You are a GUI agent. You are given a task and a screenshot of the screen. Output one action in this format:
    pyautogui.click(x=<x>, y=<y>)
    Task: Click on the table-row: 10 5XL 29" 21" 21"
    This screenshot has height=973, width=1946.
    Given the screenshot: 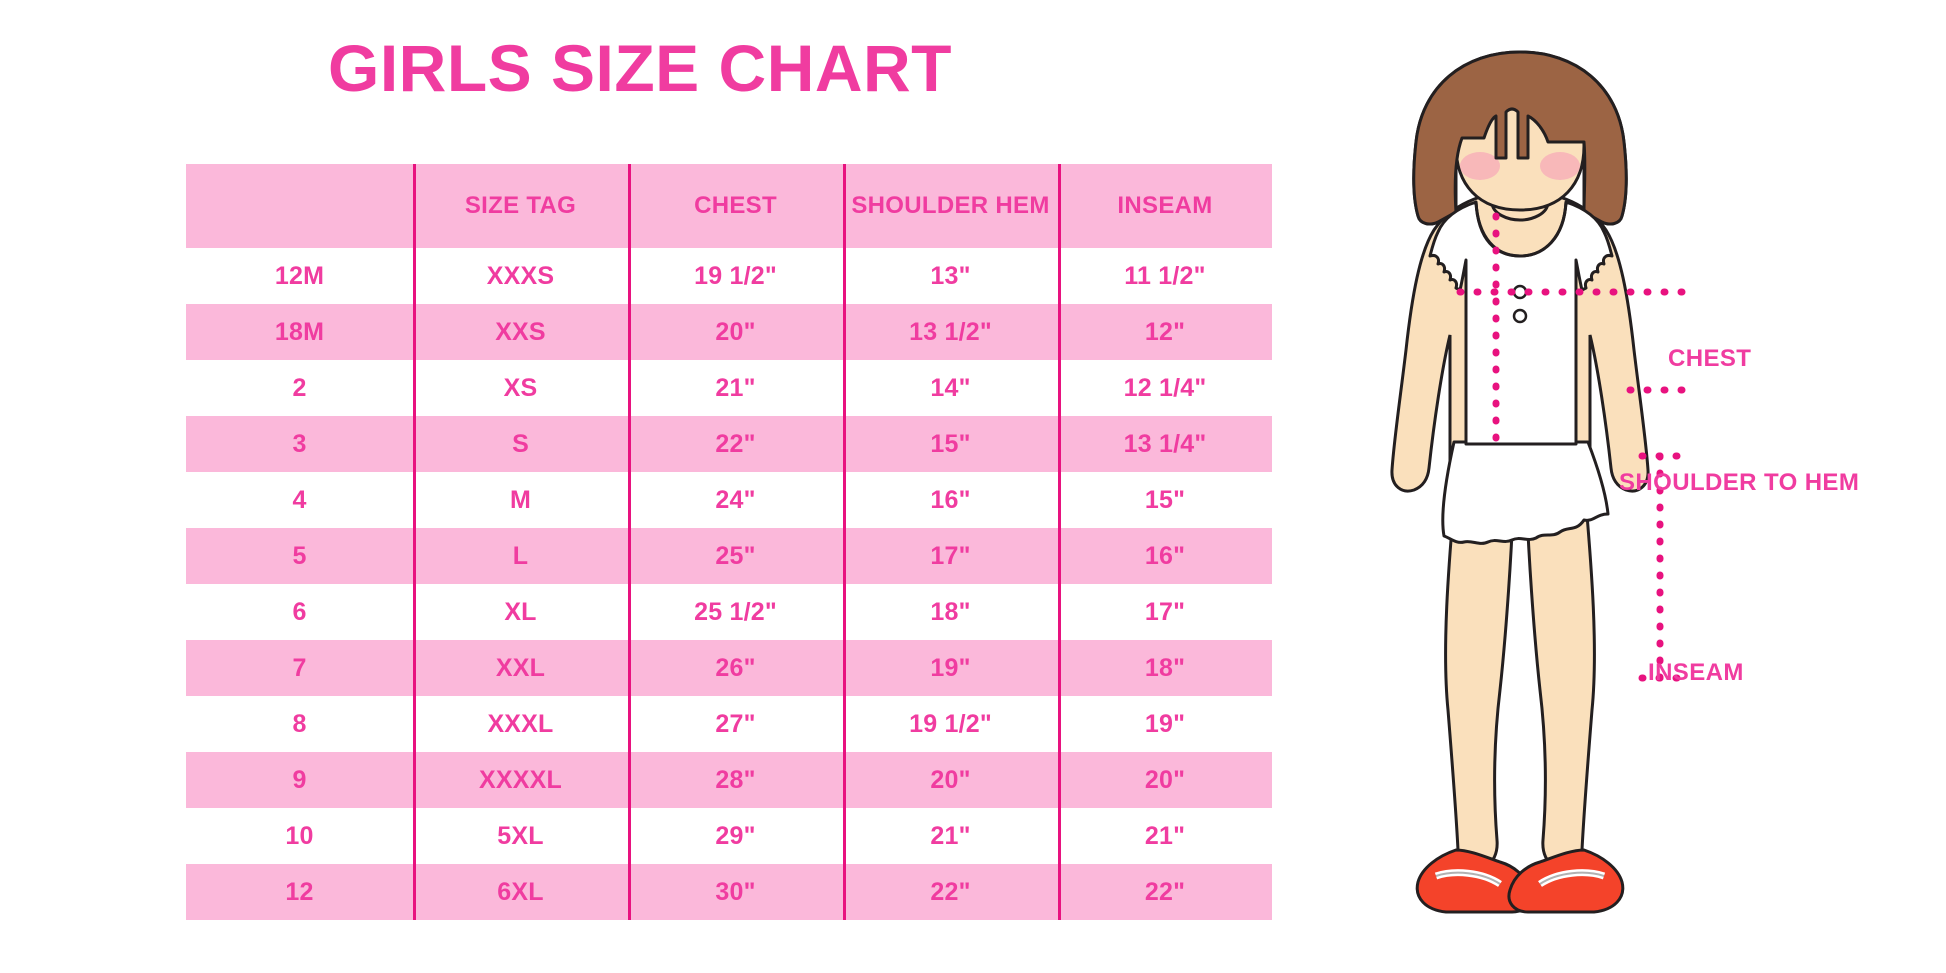 What is the action you would take?
    pyautogui.click(x=729, y=836)
    